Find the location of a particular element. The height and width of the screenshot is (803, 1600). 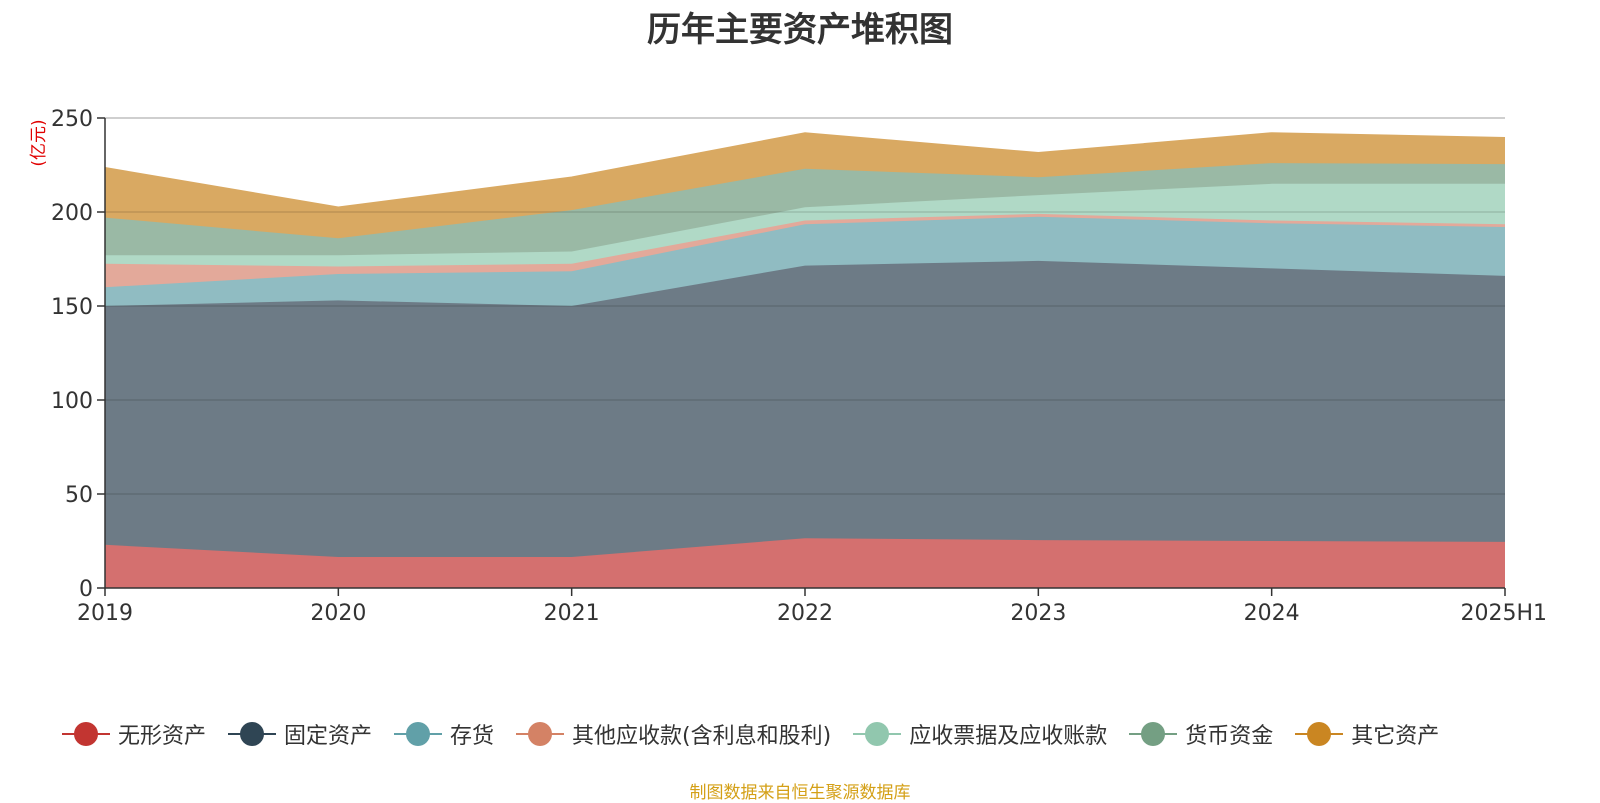

legend-item-5: 货币资金 is located at coordinates (1201, 734).